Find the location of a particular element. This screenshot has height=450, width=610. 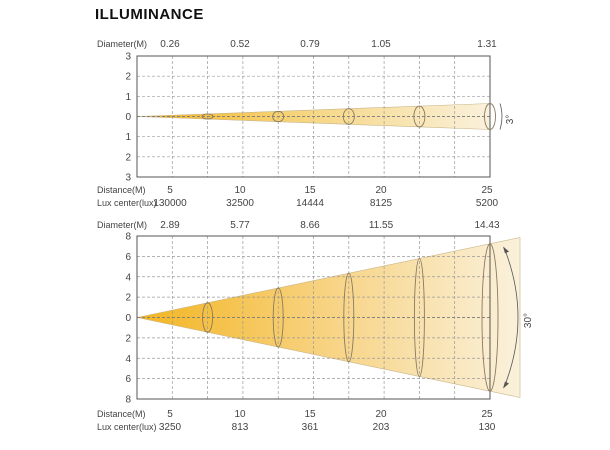

lux-center-value: 130000 is located at coordinates (170, 203).